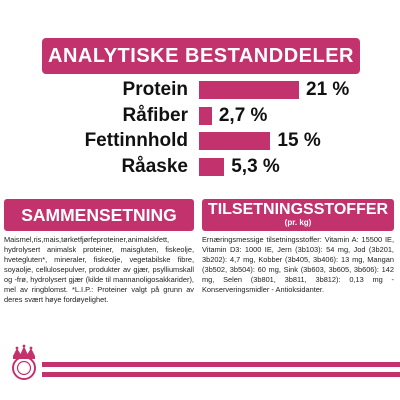 The image size is (400, 400). Describe the element at coordinates (243, 115) in the screenshot. I see `analysis-value: 2,7 %` at that location.